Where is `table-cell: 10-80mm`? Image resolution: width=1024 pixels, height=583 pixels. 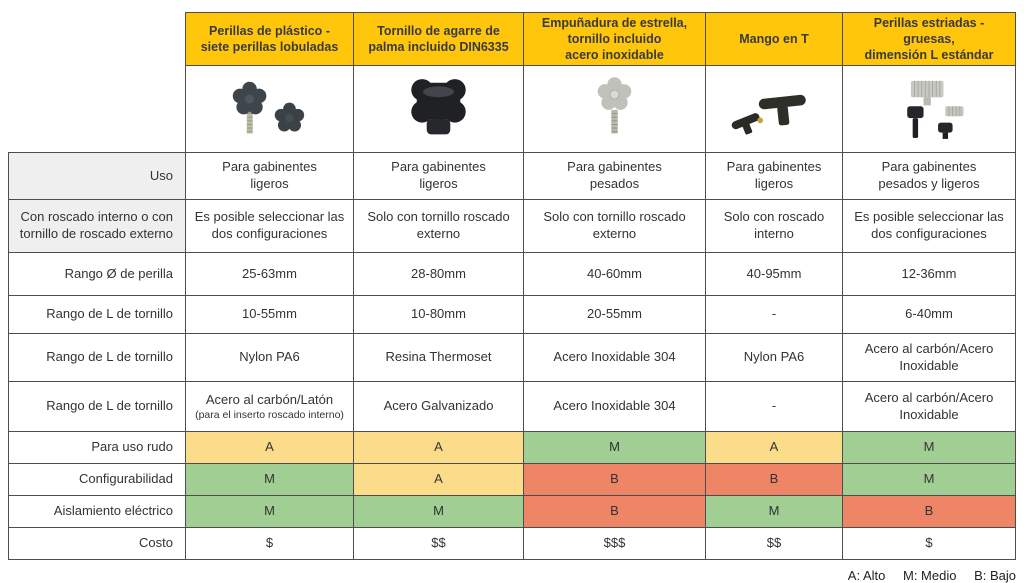
table-cell: 10-80mm is located at coordinates (438, 314).